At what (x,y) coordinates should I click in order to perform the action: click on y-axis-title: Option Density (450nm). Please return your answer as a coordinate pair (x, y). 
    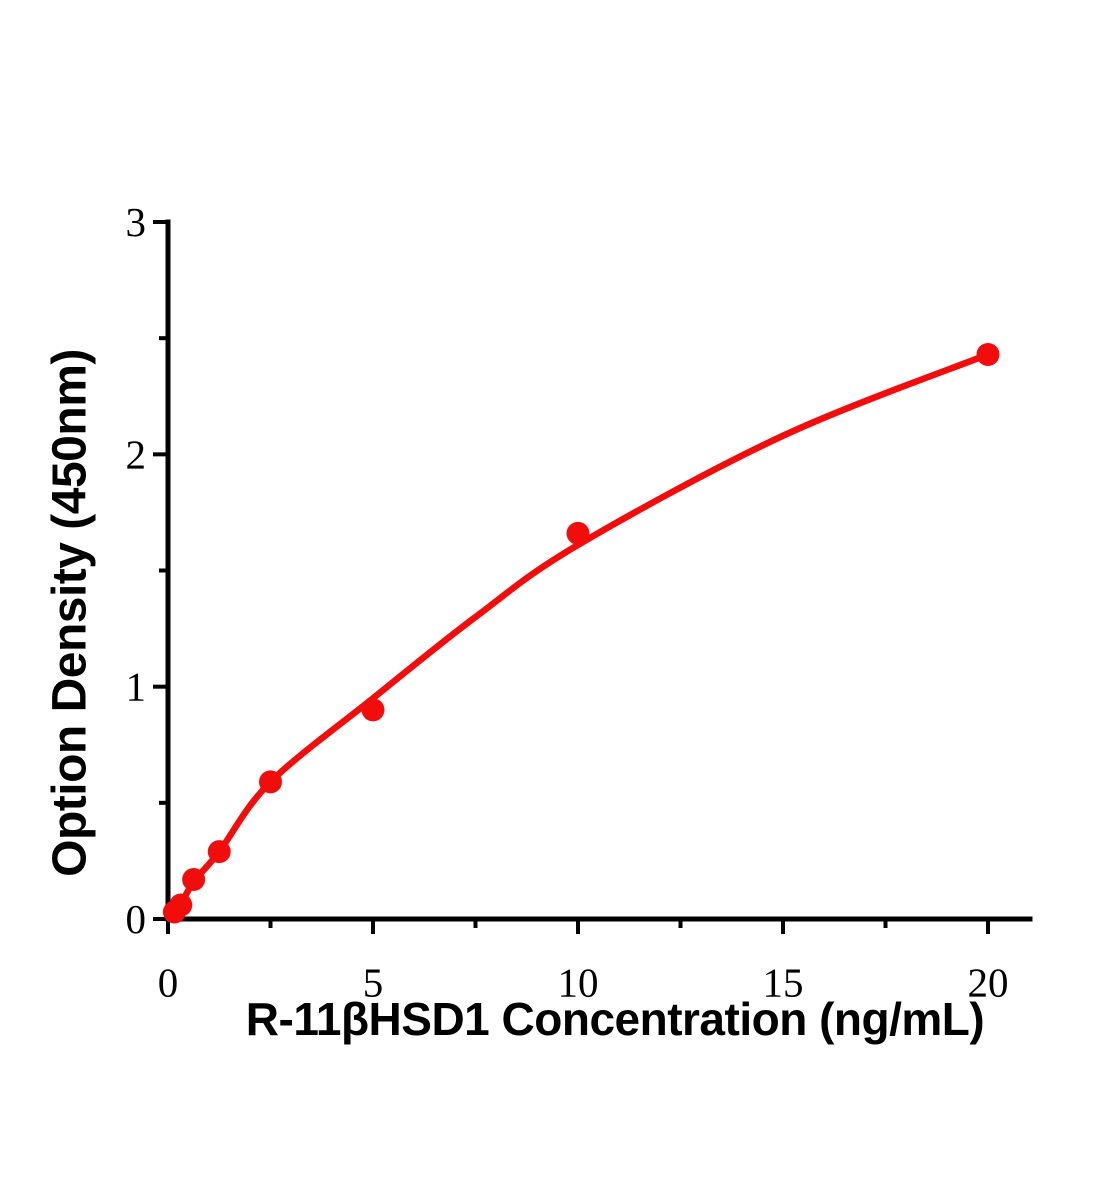
    Looking at the image, I should click on (70, 613).